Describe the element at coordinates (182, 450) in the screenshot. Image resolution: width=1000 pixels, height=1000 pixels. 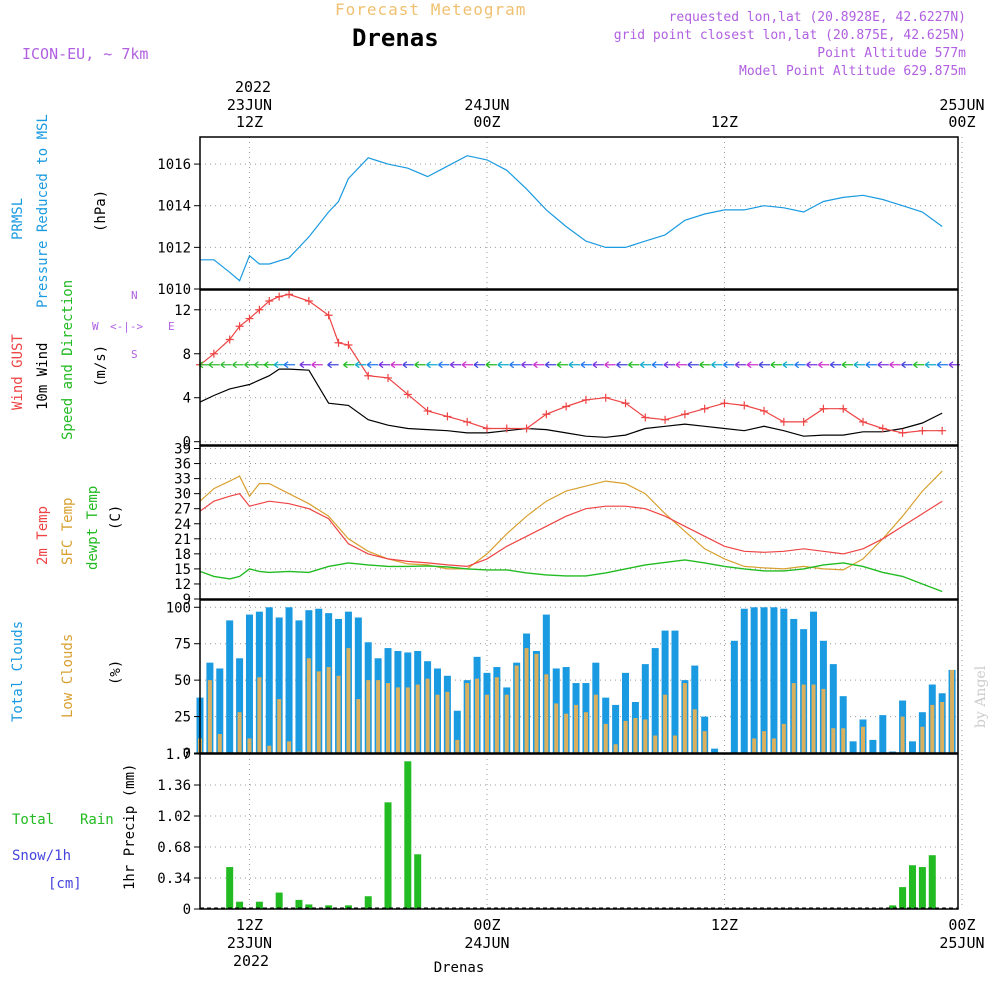
I see `y-tick-label: 39` at that location.